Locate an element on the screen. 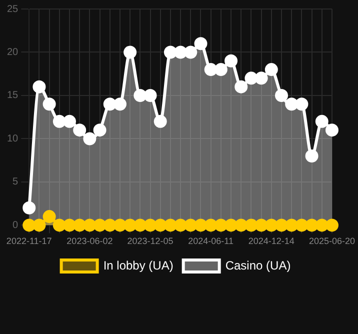  y-tick-label: 20 is located at coordinates (13, 52).